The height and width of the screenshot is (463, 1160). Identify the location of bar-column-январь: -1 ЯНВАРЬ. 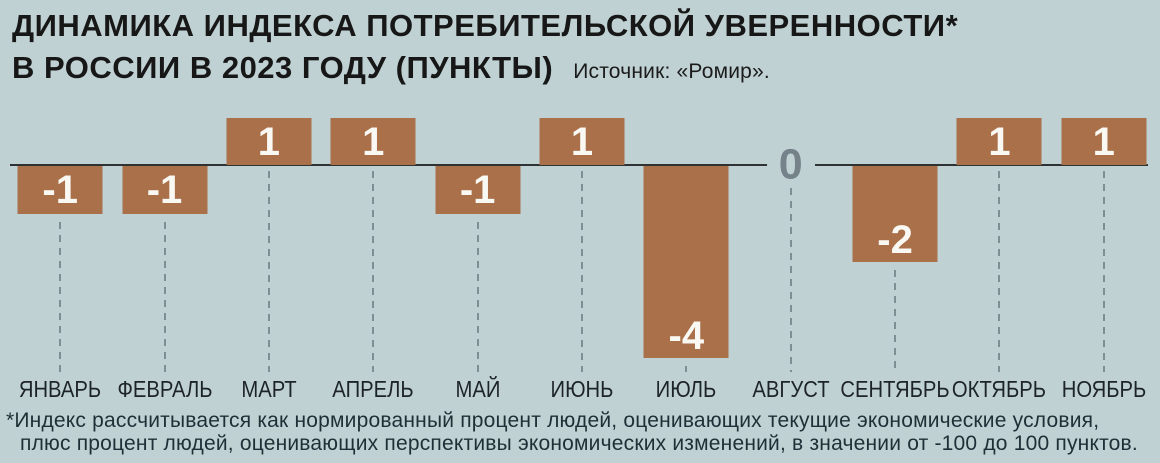
(60, 251).